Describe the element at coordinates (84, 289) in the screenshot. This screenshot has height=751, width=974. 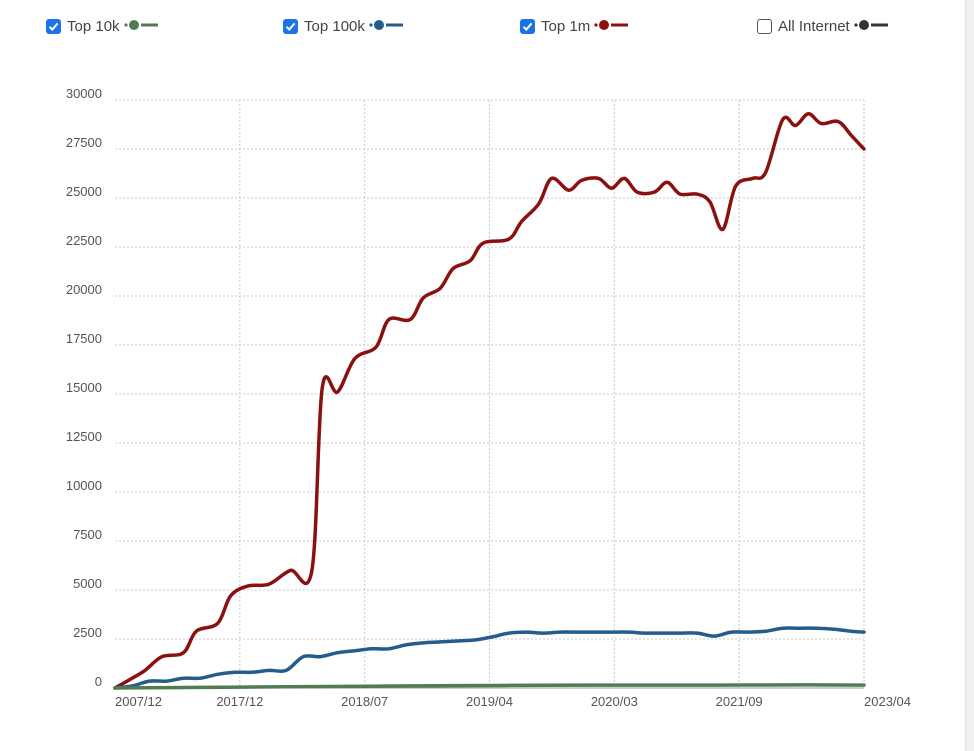
I see `y-tick-label: 20000` at that location.